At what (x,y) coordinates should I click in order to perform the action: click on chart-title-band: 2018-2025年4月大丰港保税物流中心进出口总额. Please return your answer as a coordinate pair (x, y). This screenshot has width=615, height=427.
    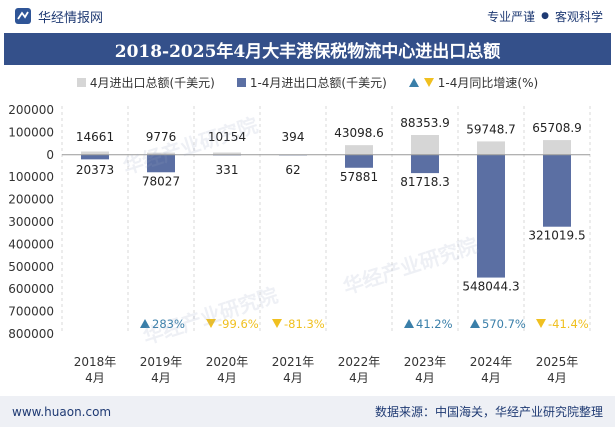
    Looking at the image, I should click on (307, 49).